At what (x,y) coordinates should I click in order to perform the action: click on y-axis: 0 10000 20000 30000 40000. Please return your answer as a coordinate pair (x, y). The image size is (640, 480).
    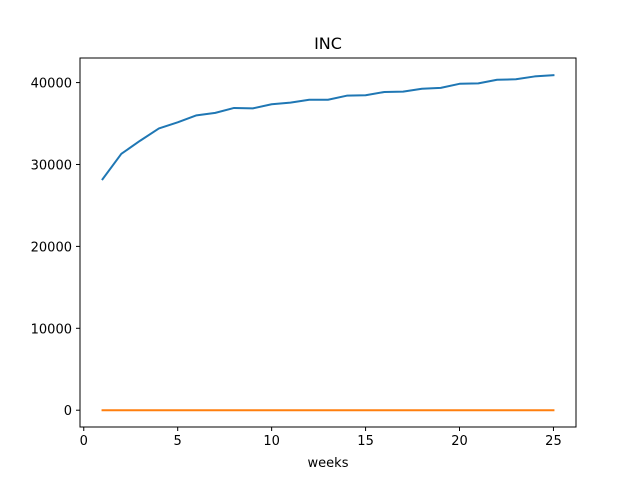
    Looking at the image, I should click on (55, 248).